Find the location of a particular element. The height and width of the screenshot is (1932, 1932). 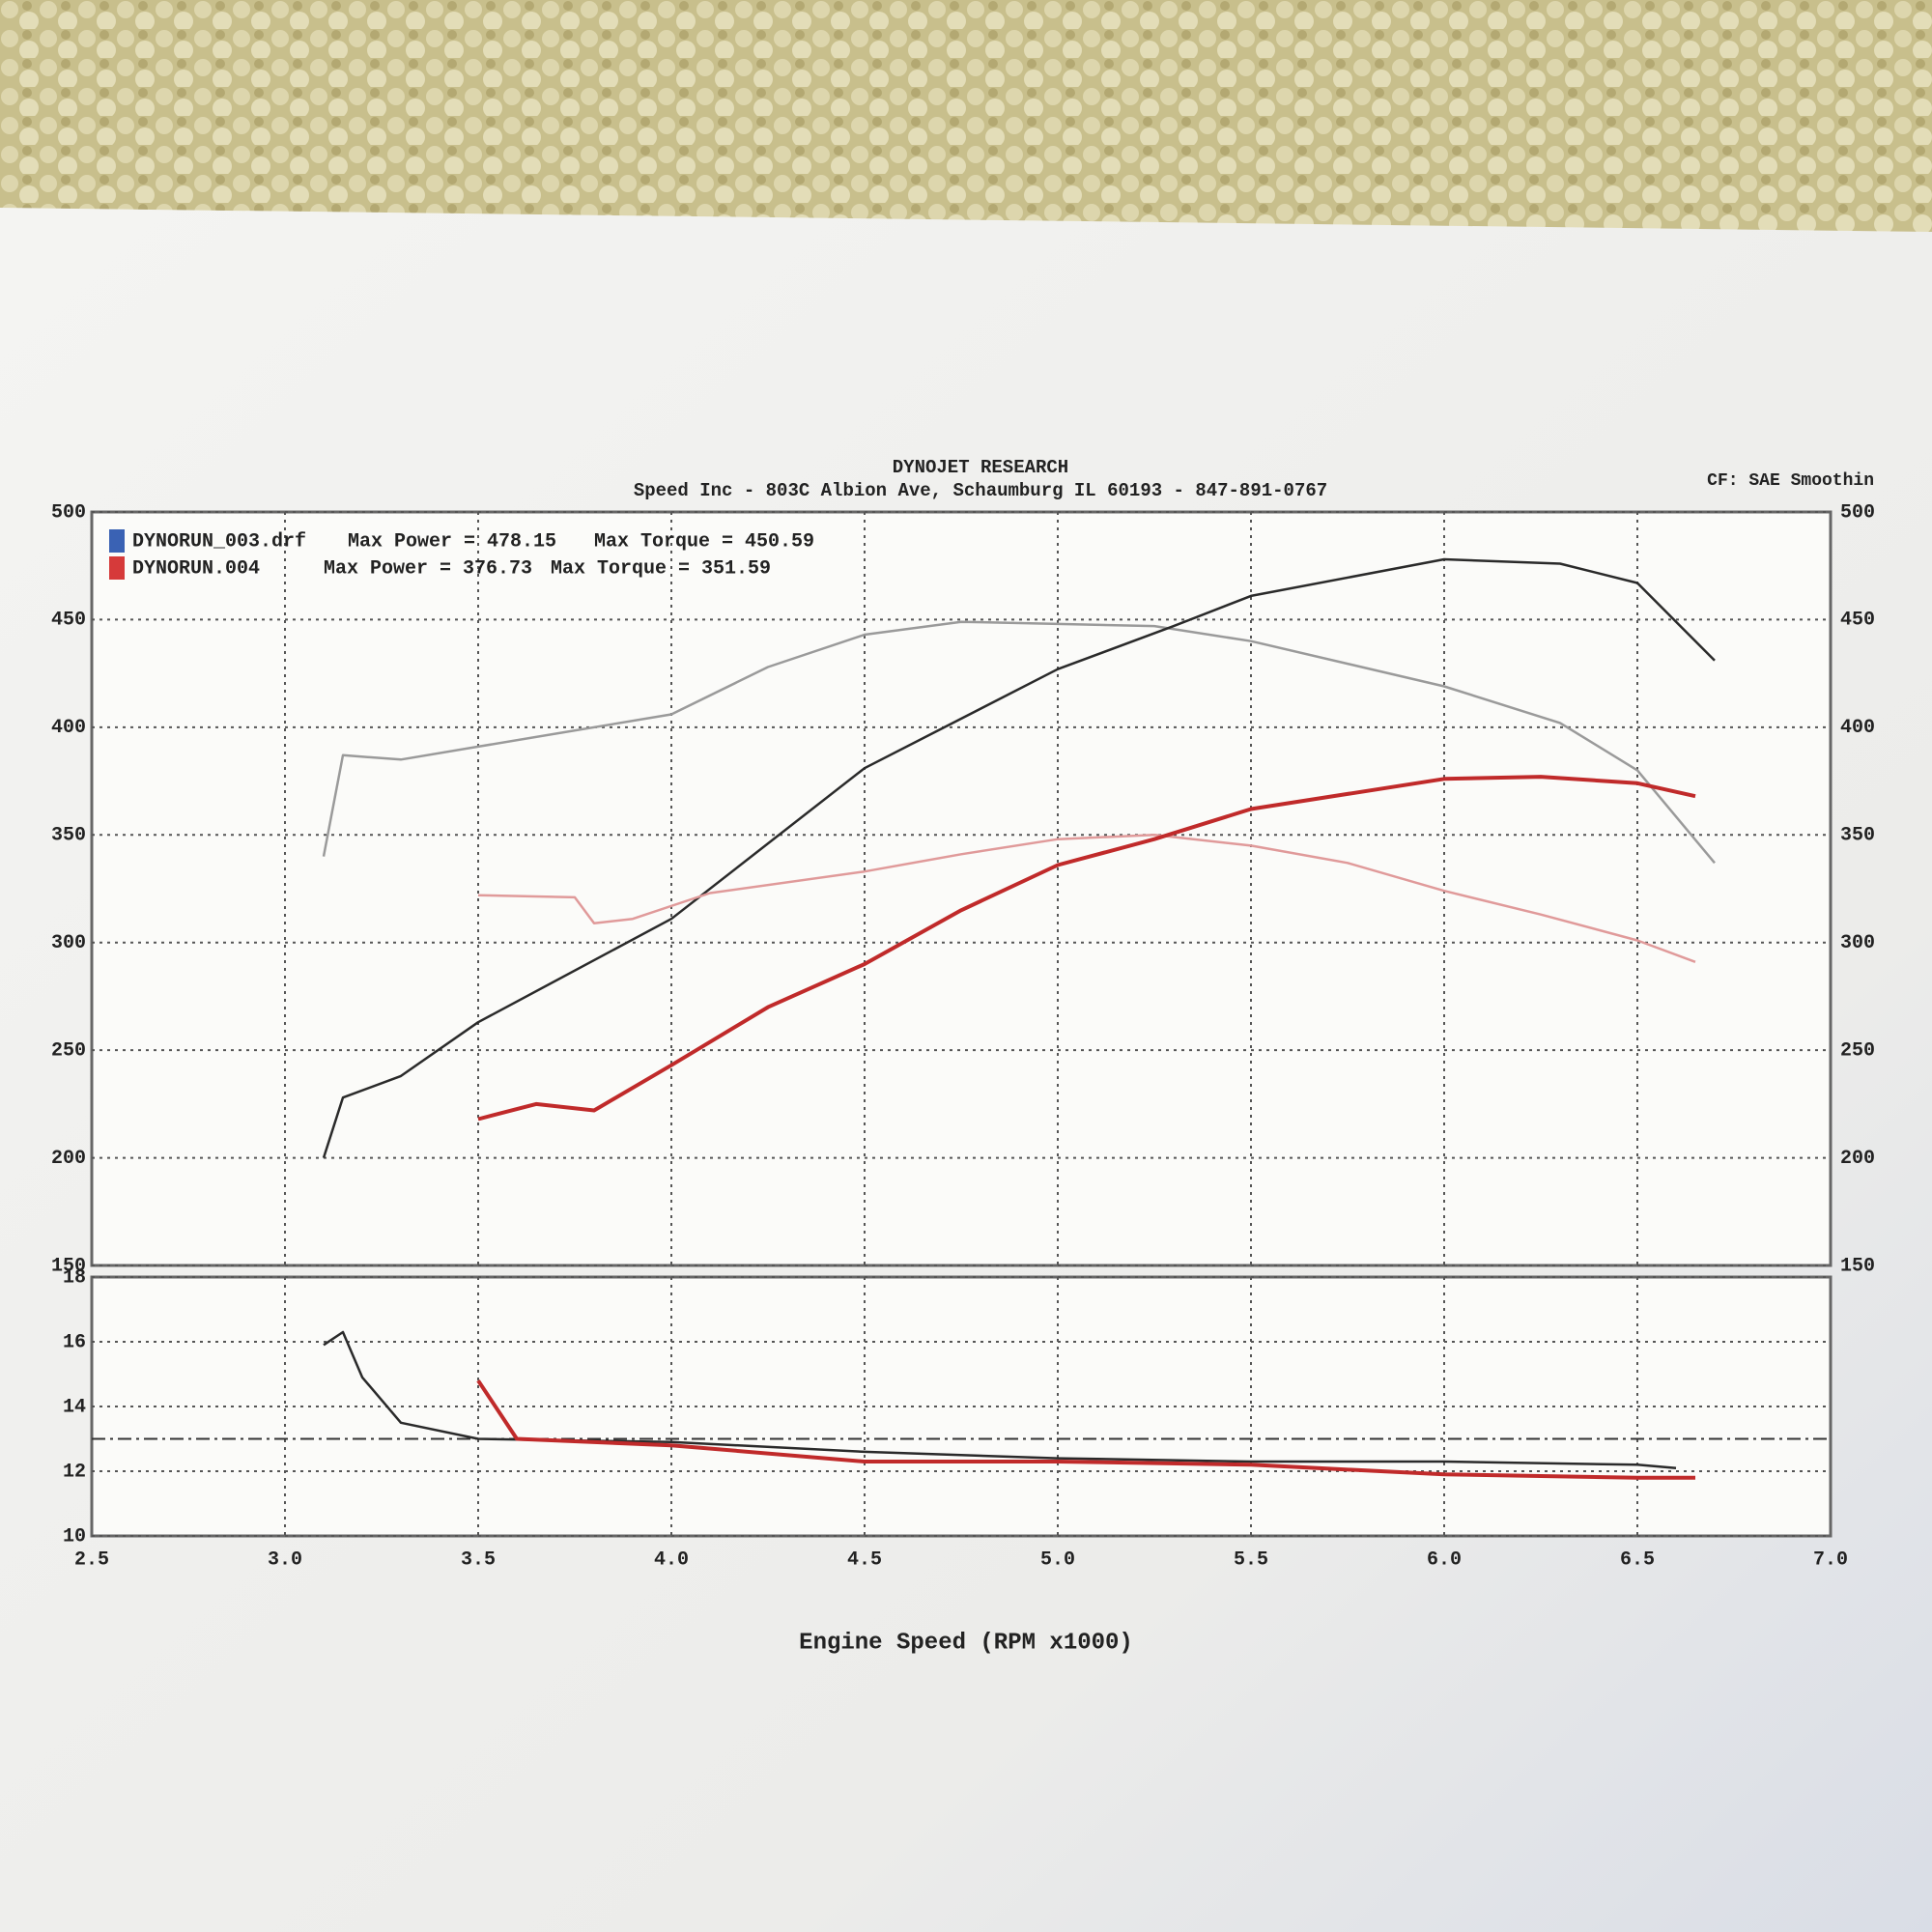

x-tick-label: 6.5 is located at coordinates (1637, 1559).